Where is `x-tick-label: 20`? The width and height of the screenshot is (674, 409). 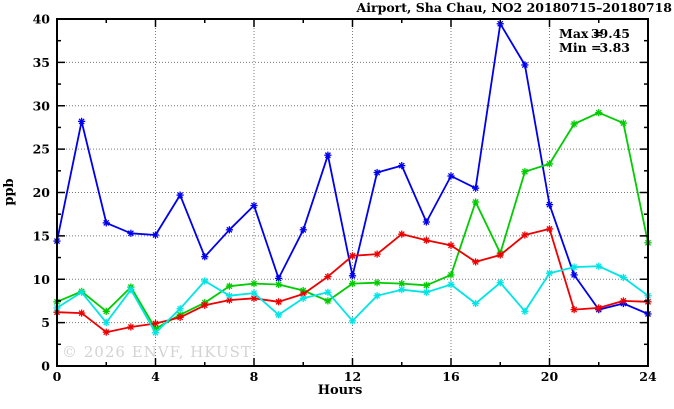
x-tick-label: 20 is located at coordinates (550, 376).